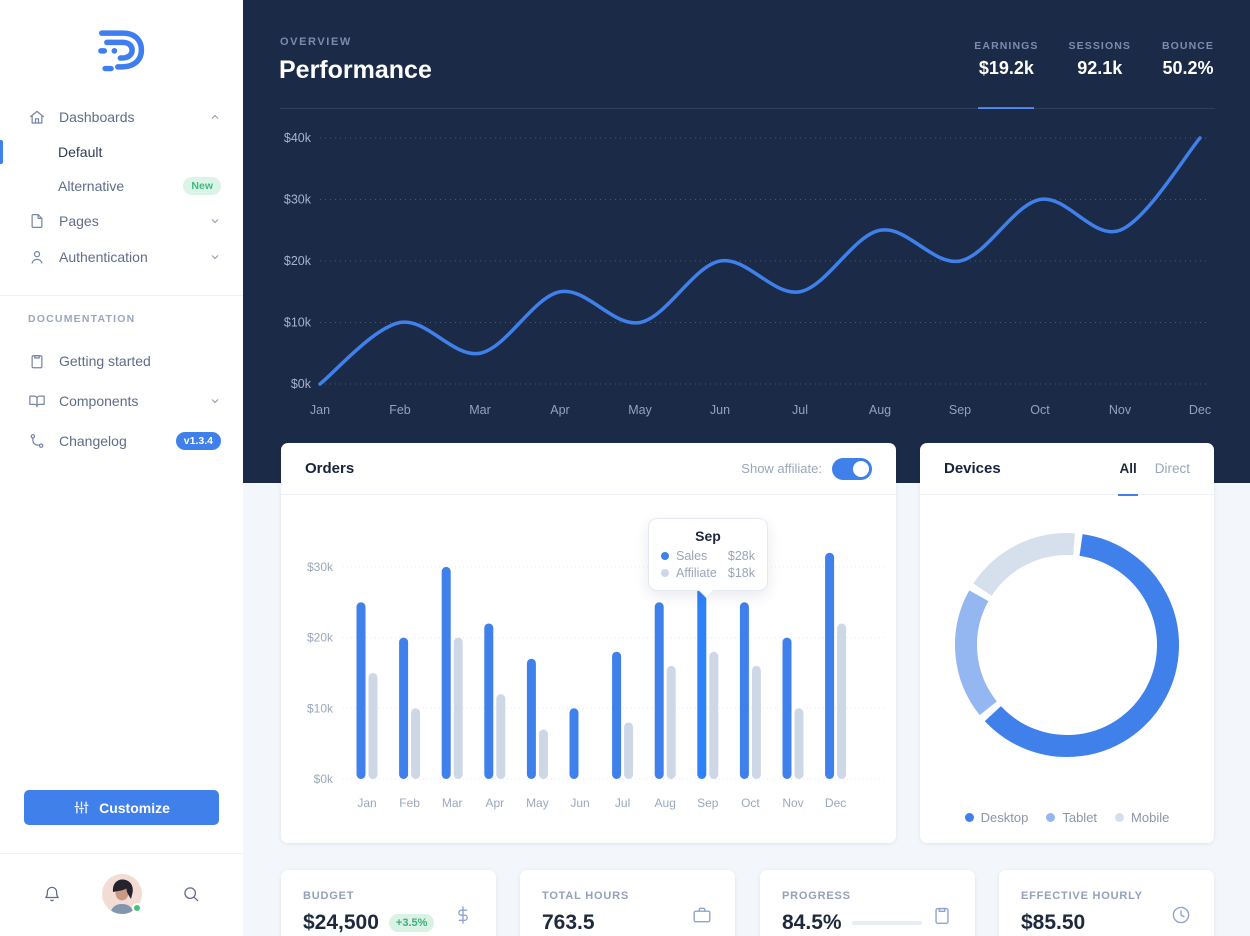 This screenshot has width=1250, height=936. Describe the element at coordinates (79, 221) in the screenshot. I see `sidebar-item-label: Pages` at that location.